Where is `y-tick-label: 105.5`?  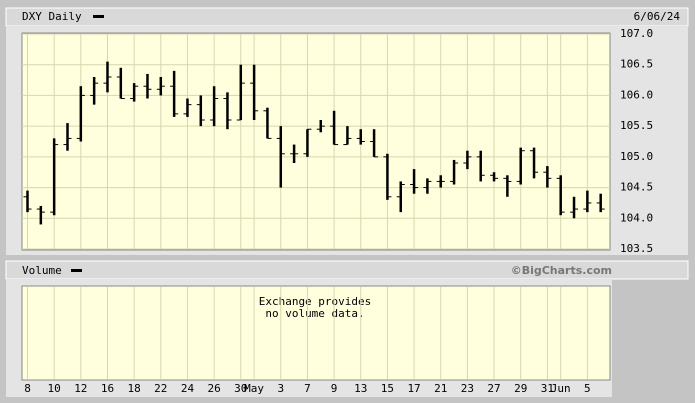
y-tick-label: 105.5 is located at coordinates (636, 125).